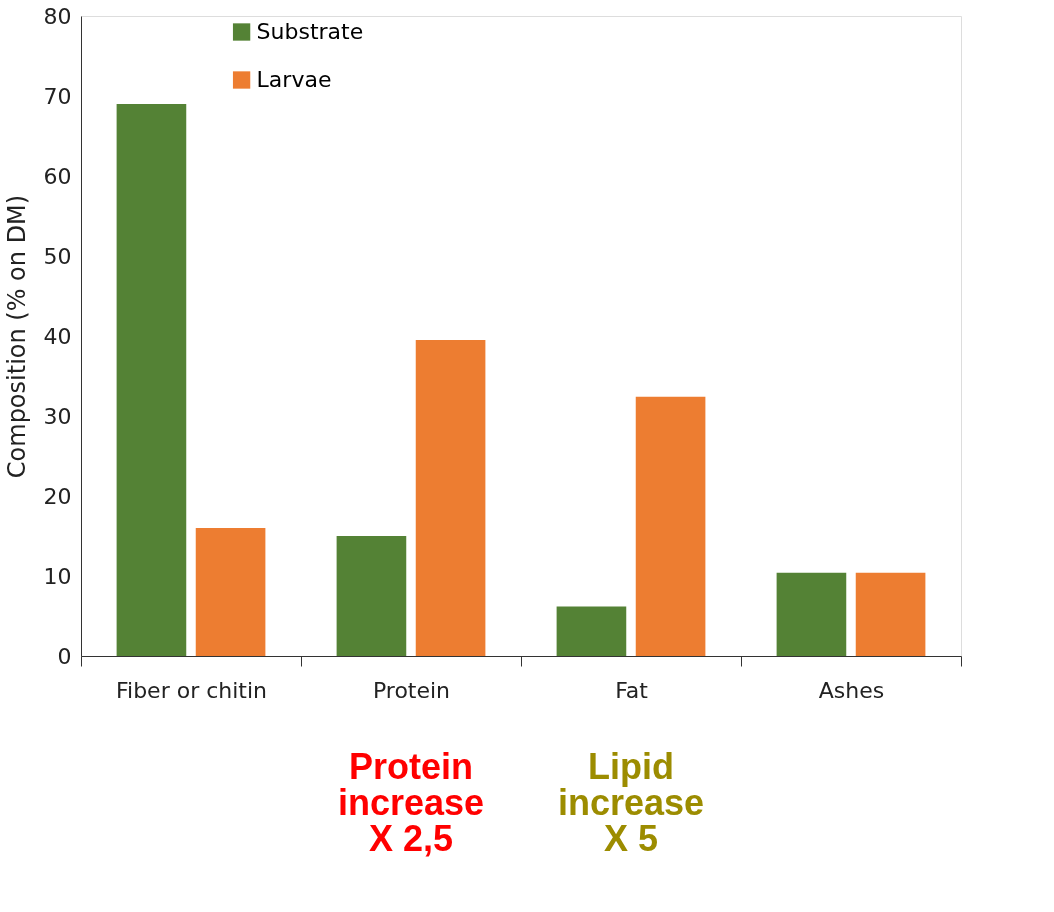  What do you see at coordinates (57, 176) in the screenshot?
I see `y-tick-label: 60` at bounding box center [57, 176].